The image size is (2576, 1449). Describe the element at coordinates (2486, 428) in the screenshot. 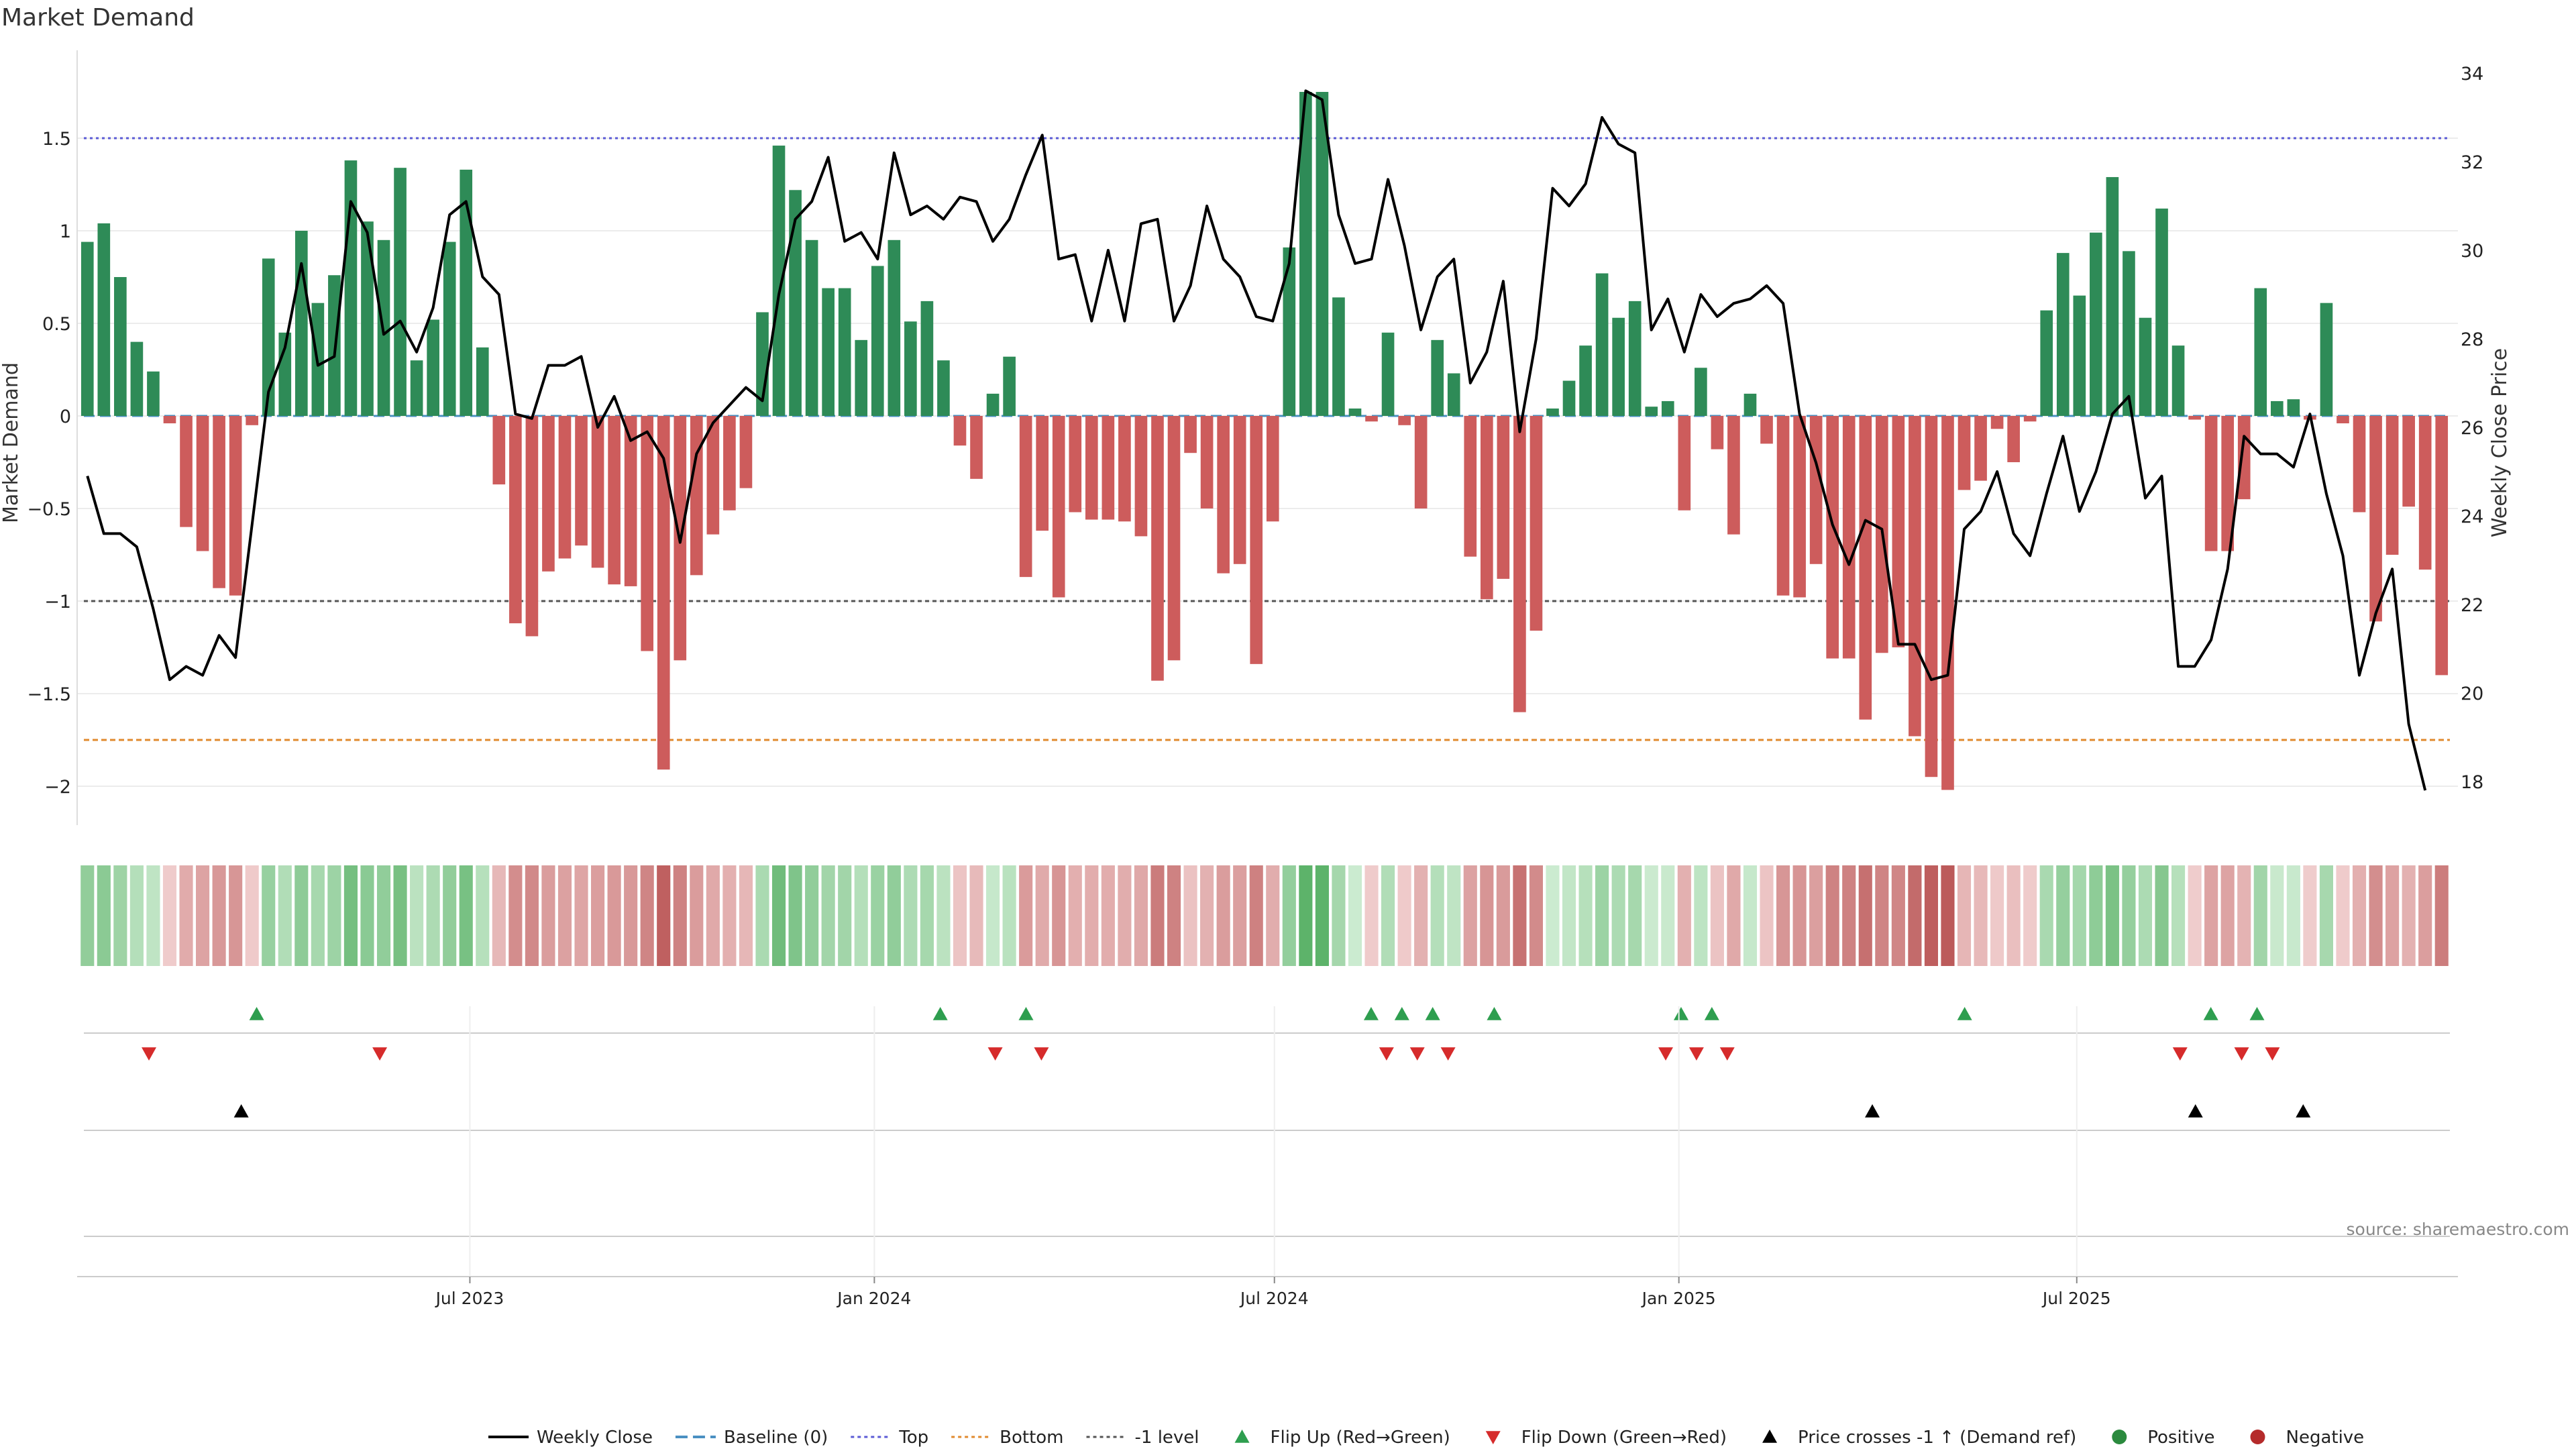

I see `y-axis-right: 18 20 22 24 26 28 30 32 34 Weekly Close Price` at that location.